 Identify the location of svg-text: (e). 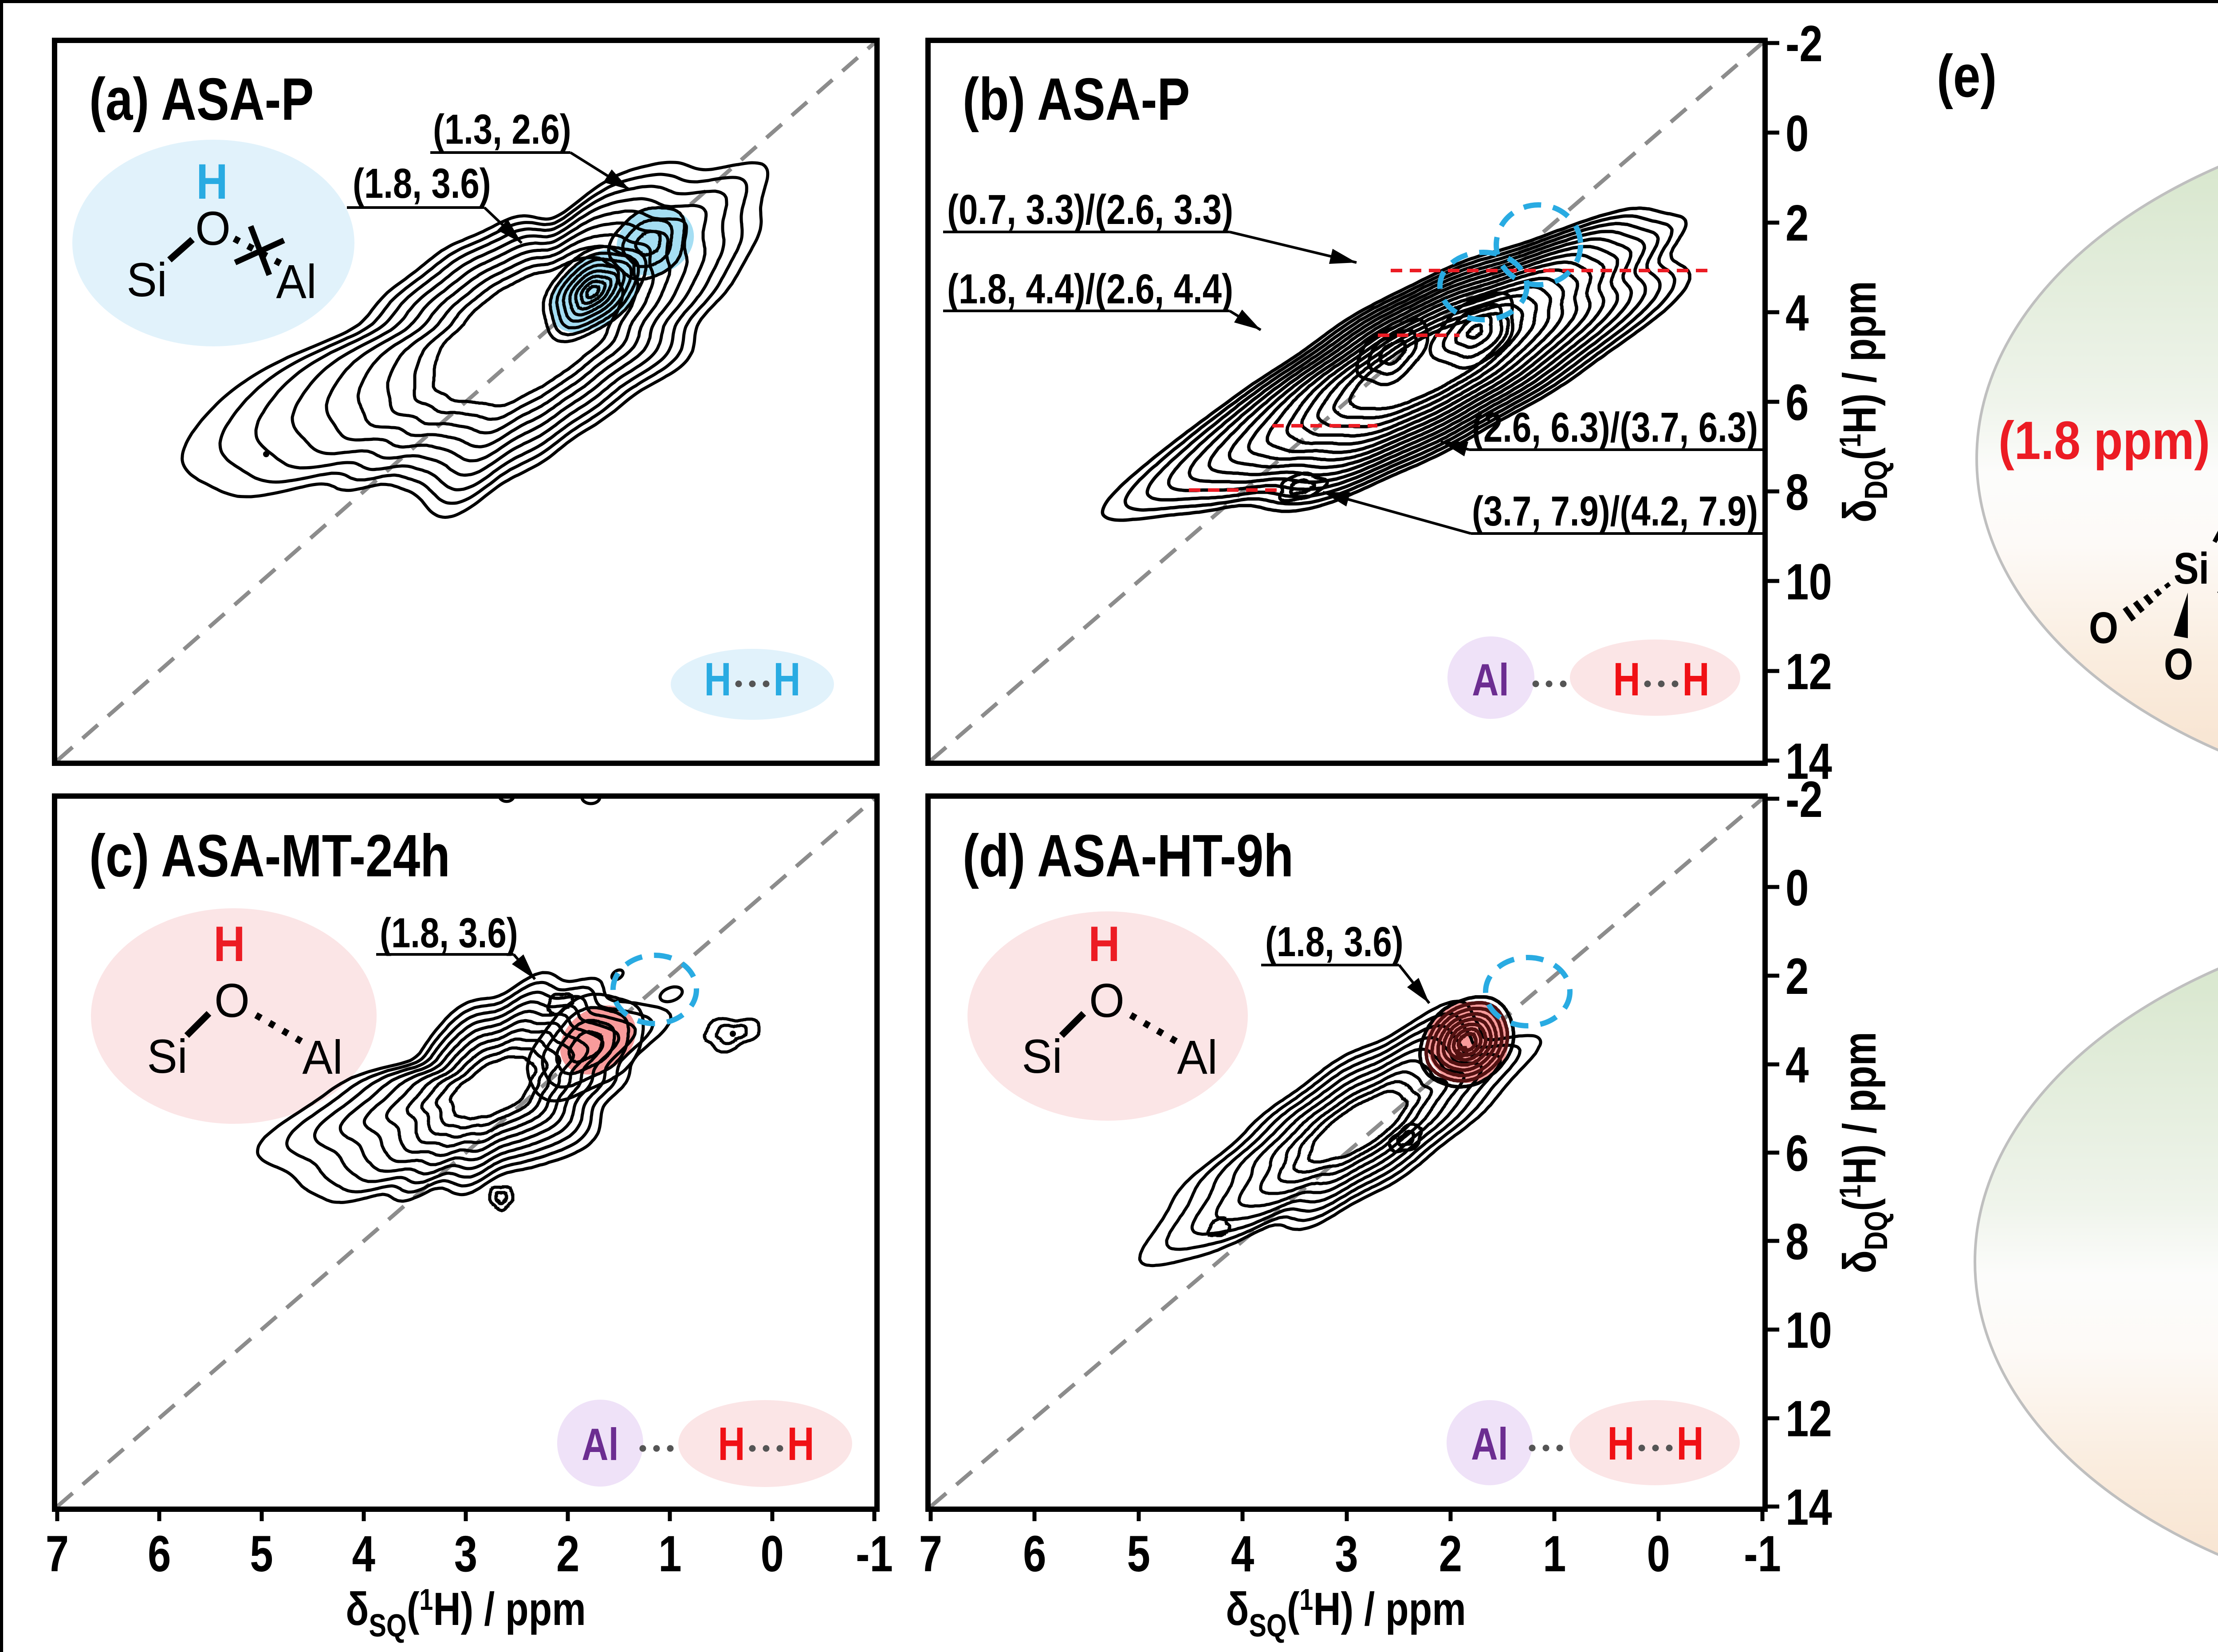
(1967, 77).